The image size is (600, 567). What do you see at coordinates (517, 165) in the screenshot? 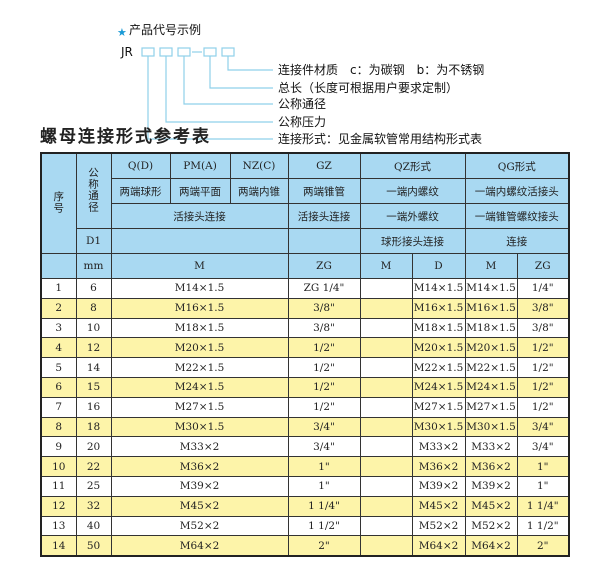
I see `header-qg: QG形式` at bounding box center [517, 165].